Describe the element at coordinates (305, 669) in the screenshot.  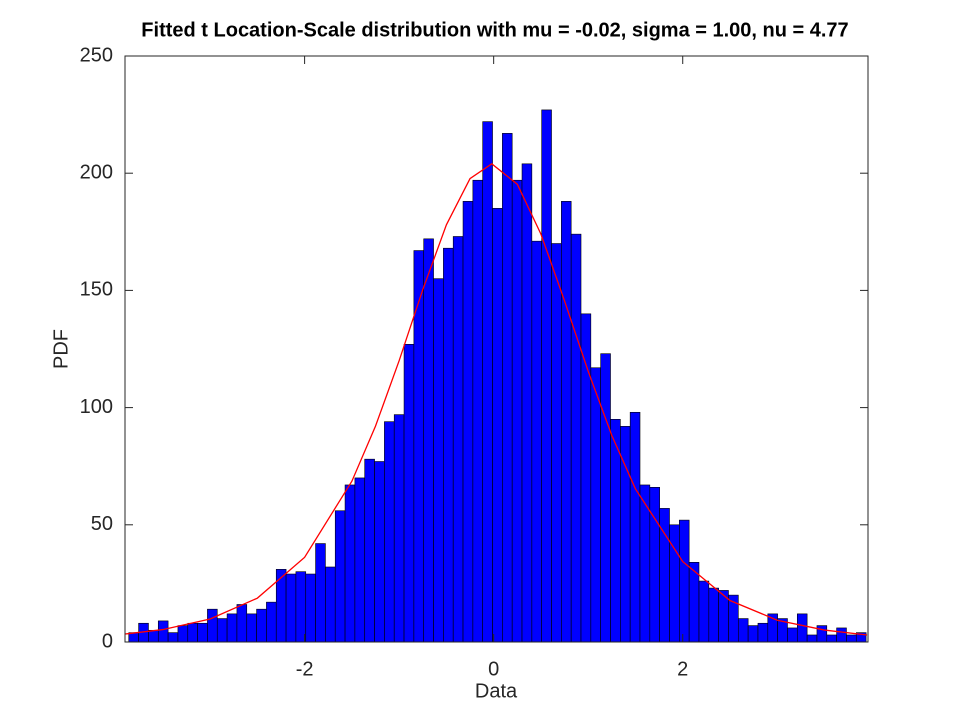
I see `x-tick-label: -2` at that location.